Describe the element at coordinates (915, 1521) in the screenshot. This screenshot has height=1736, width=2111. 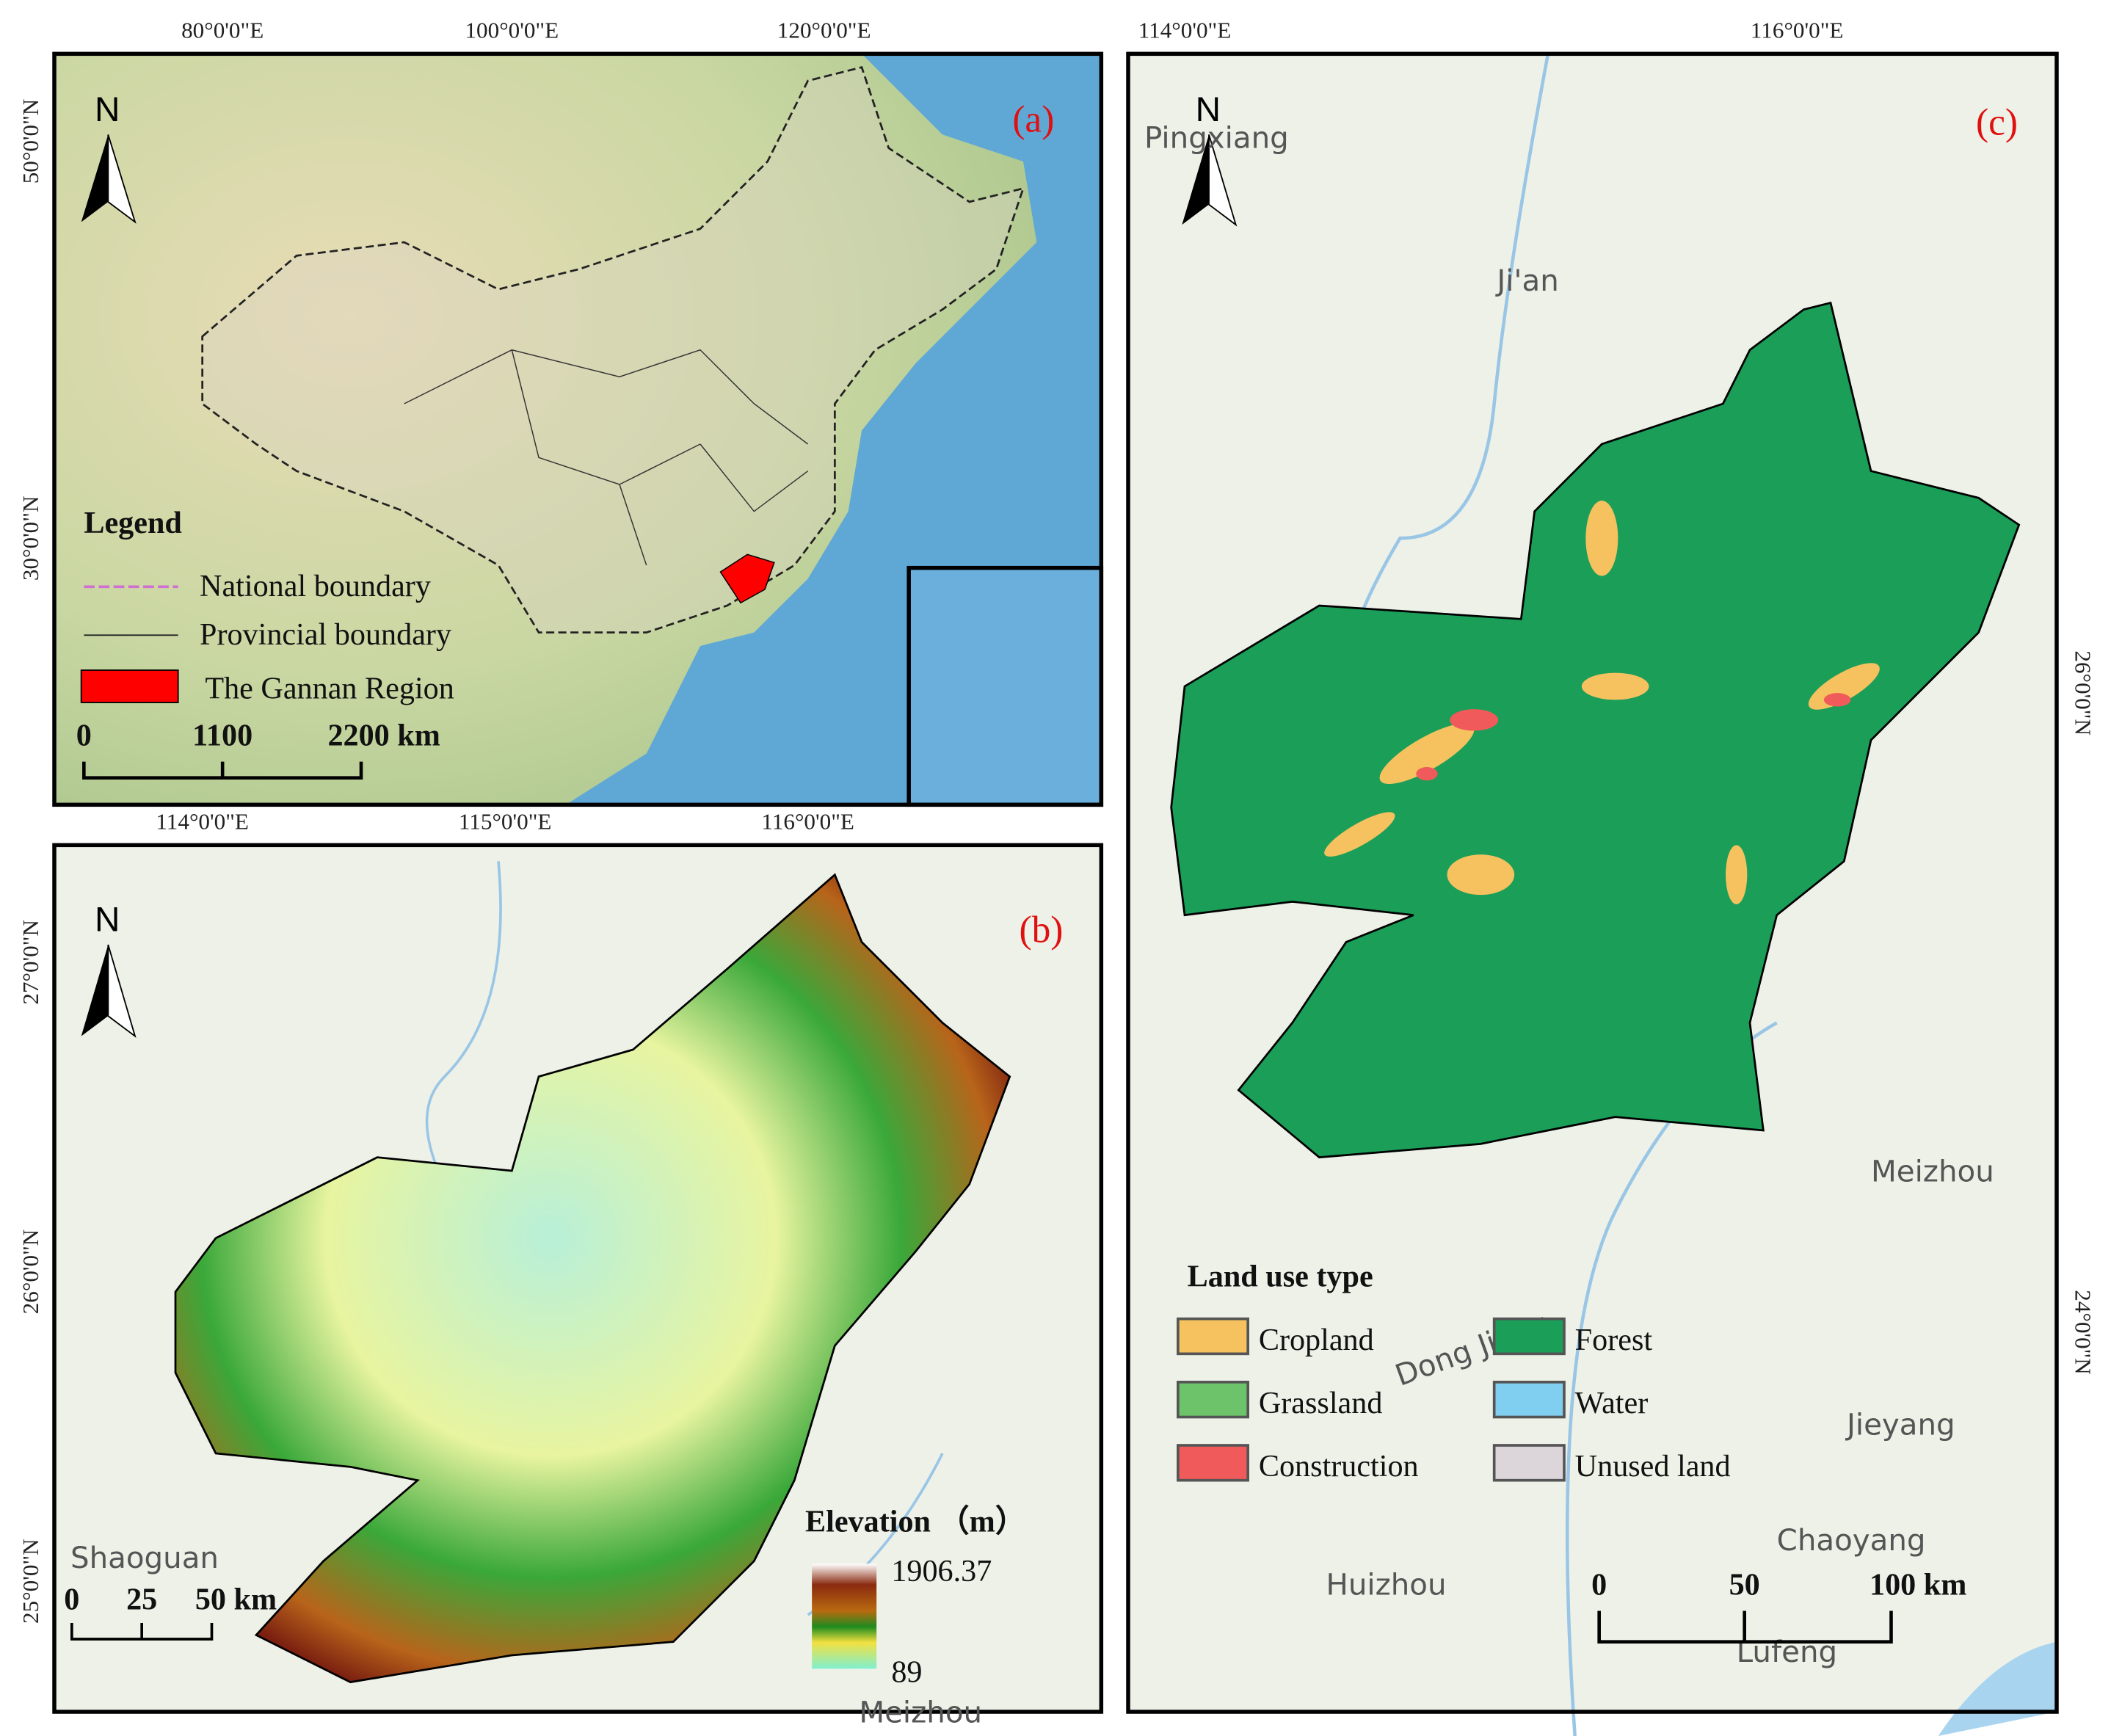
I see `elevation-title: Elevation （m）` at that location.